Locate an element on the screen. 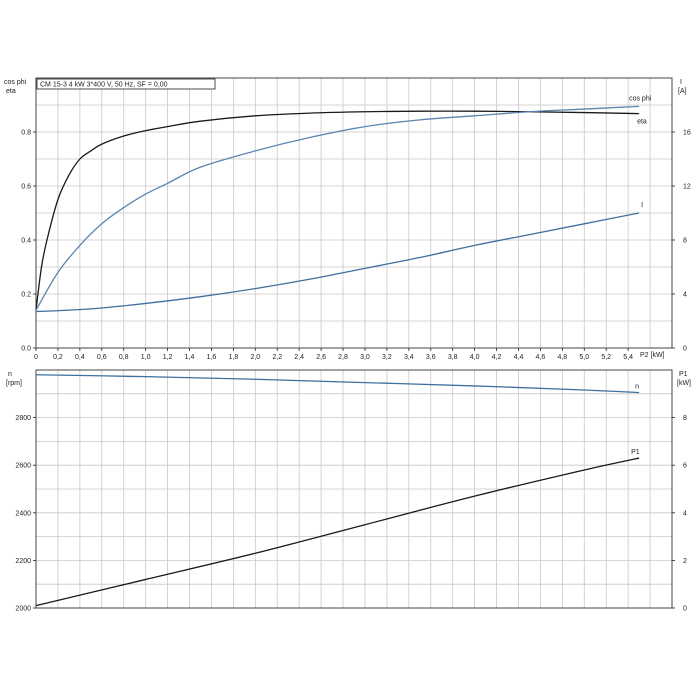 The image size is (700, 700). chart2-y-ticks-right: 0 2 4 6 8 is located at coordinates (679, 514).